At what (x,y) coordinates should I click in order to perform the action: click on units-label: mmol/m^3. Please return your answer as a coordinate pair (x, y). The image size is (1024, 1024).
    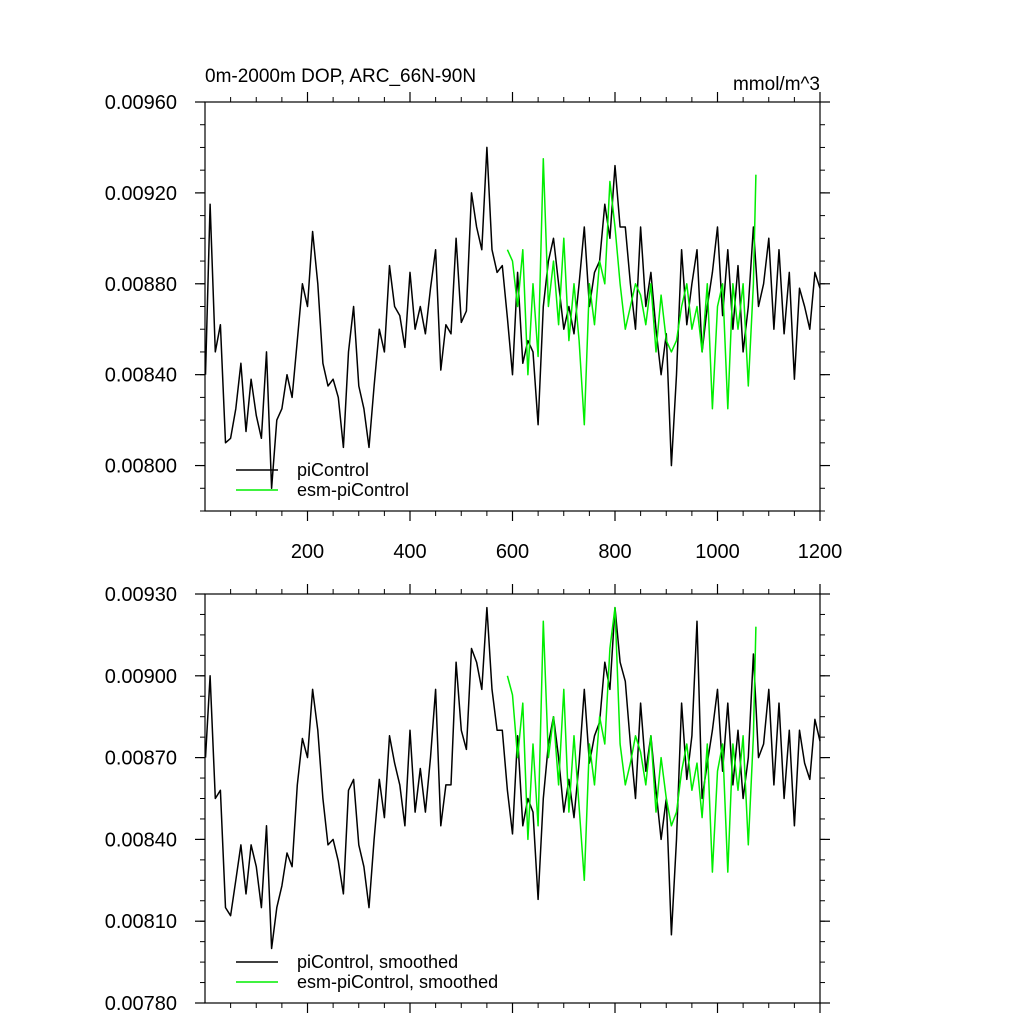
    Looking at the image, I should click on (776, 84).